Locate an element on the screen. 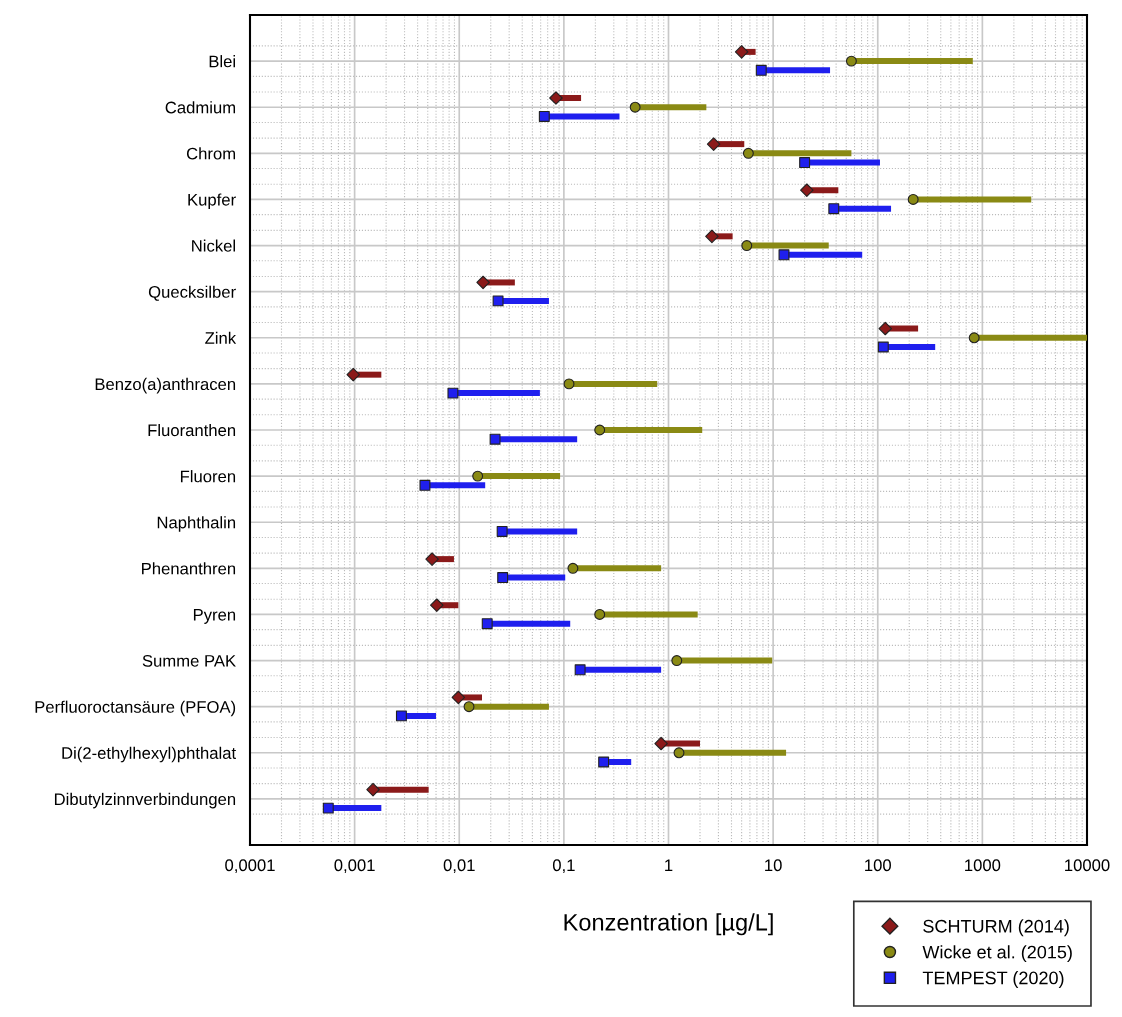 This screenshot has width=1122, height=1017. y-tick-label: Fluoren is located at coordinates (208, 476).